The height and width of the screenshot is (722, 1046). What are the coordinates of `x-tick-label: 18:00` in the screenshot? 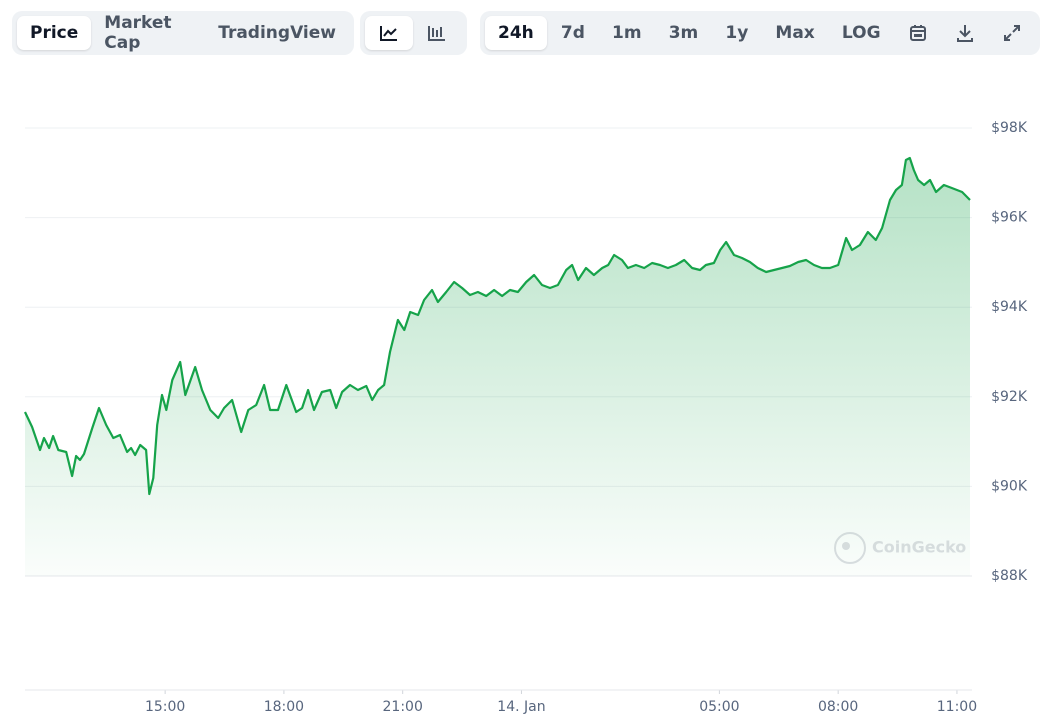 It's located at (284, 707).